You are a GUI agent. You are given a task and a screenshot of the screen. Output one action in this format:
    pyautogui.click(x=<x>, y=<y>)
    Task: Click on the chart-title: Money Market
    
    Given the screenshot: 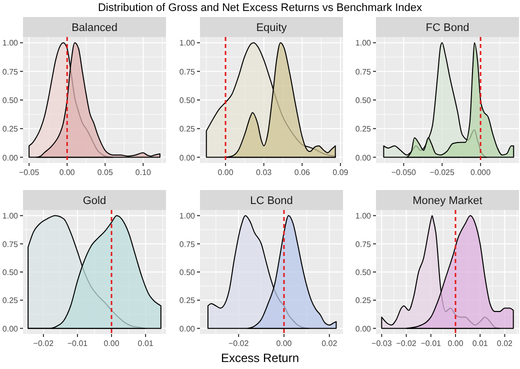 What is the action you would take?
    pyautogui.click(x=447, y=201)
    